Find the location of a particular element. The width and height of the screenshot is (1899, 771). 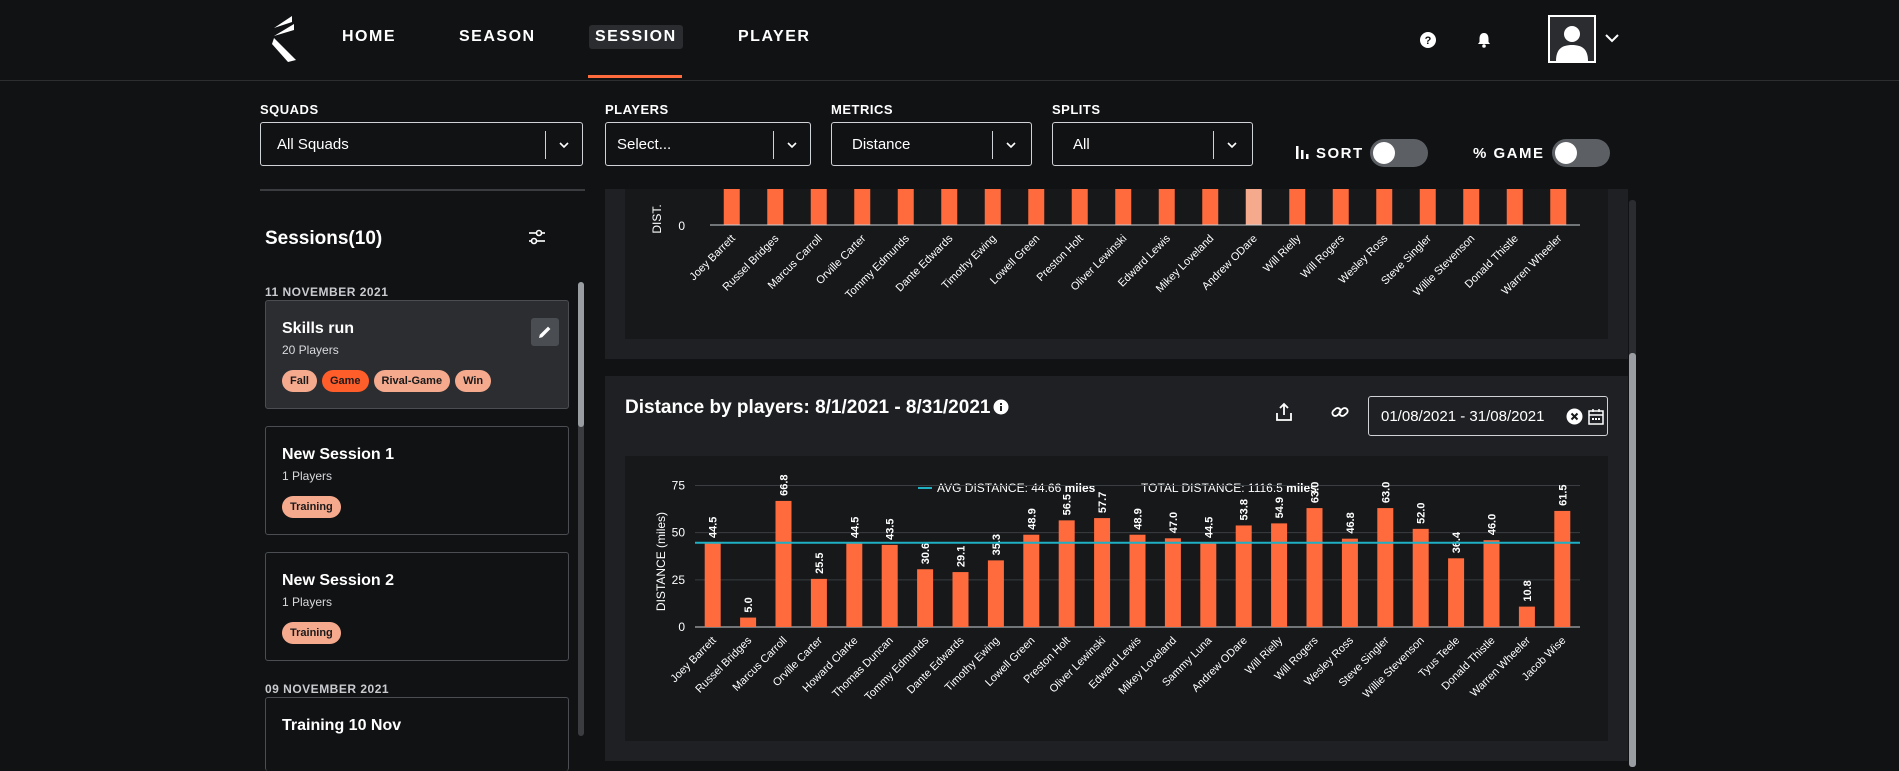

metrics-value: Distance is located at coordinates (881, 144).